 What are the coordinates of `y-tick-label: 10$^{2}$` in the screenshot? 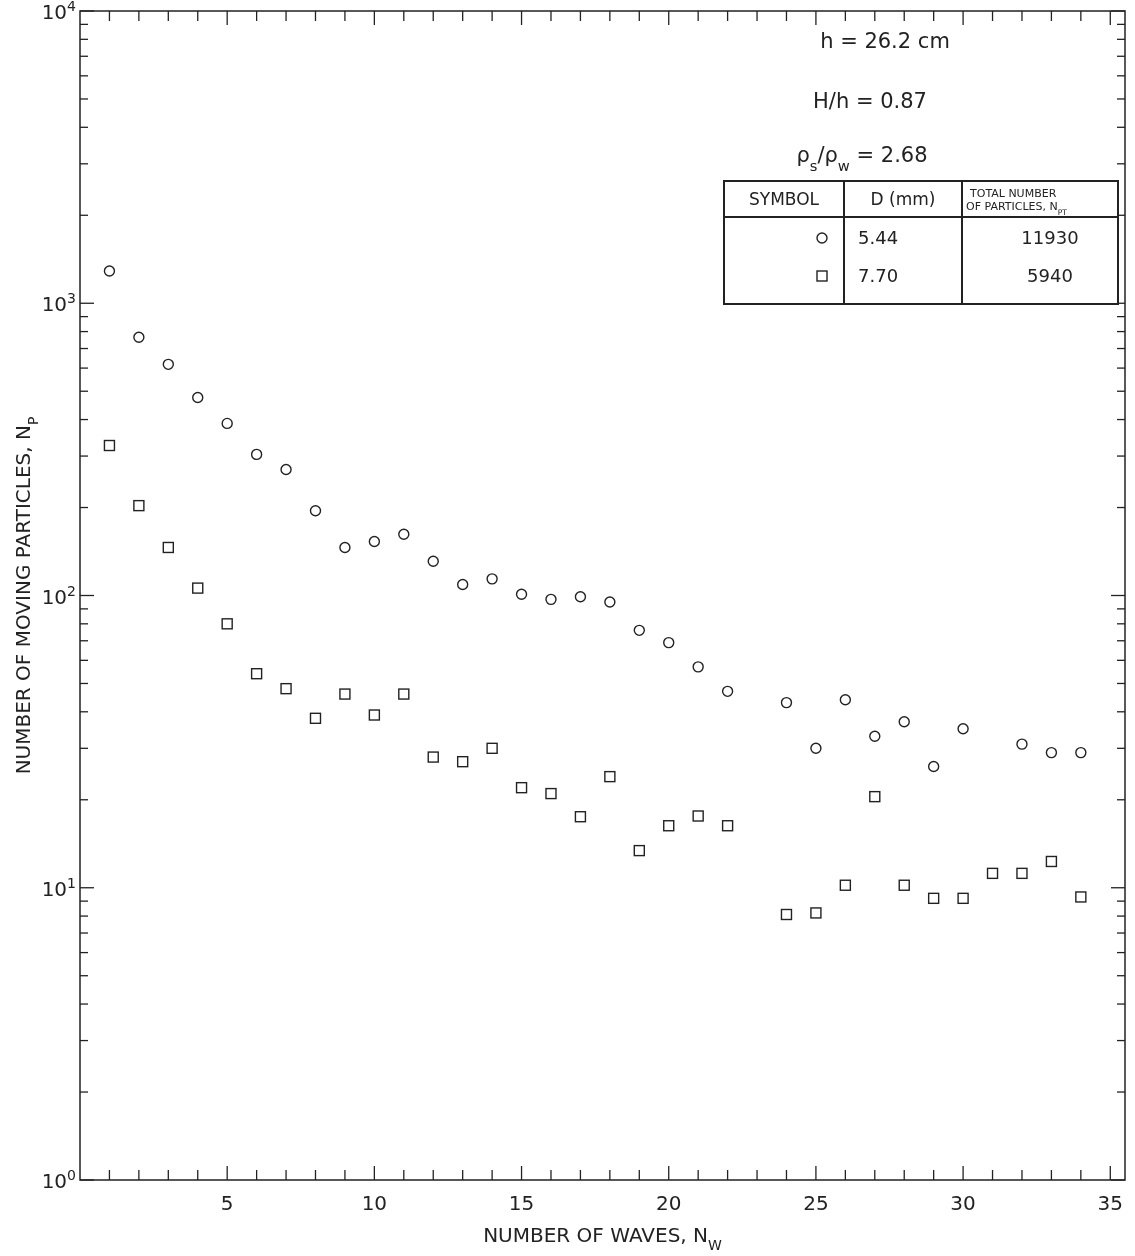 It's located at (58, 595).